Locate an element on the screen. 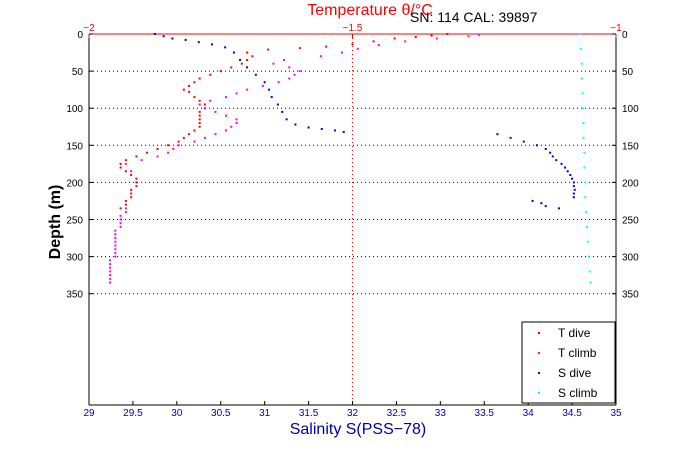 The width and height of the screenshot is (681, 454). depth-tick-label-right: 150 is located at coordinates (630, 146).